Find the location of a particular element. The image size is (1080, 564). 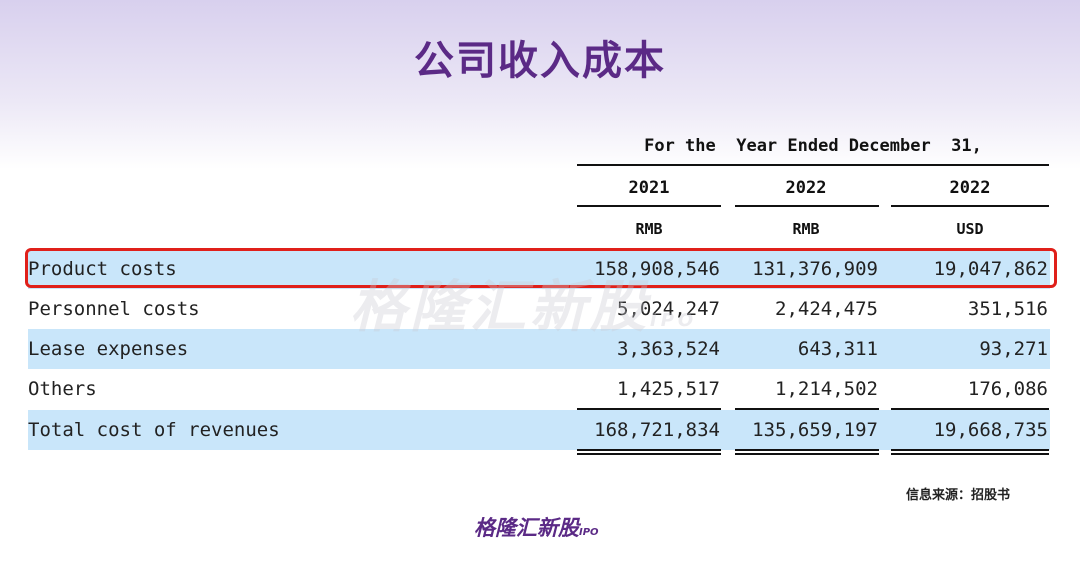

year-col-3: 2022 is located at coordinates (970, 188).